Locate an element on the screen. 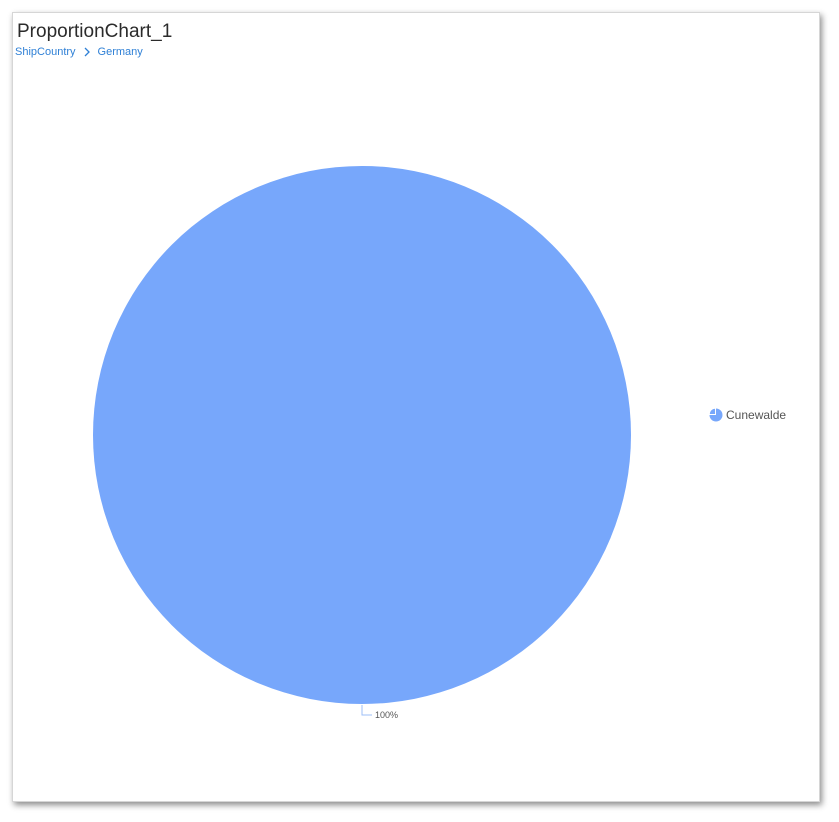  widget-title: ProportionChart_1 is located at coordinates (95, 31).